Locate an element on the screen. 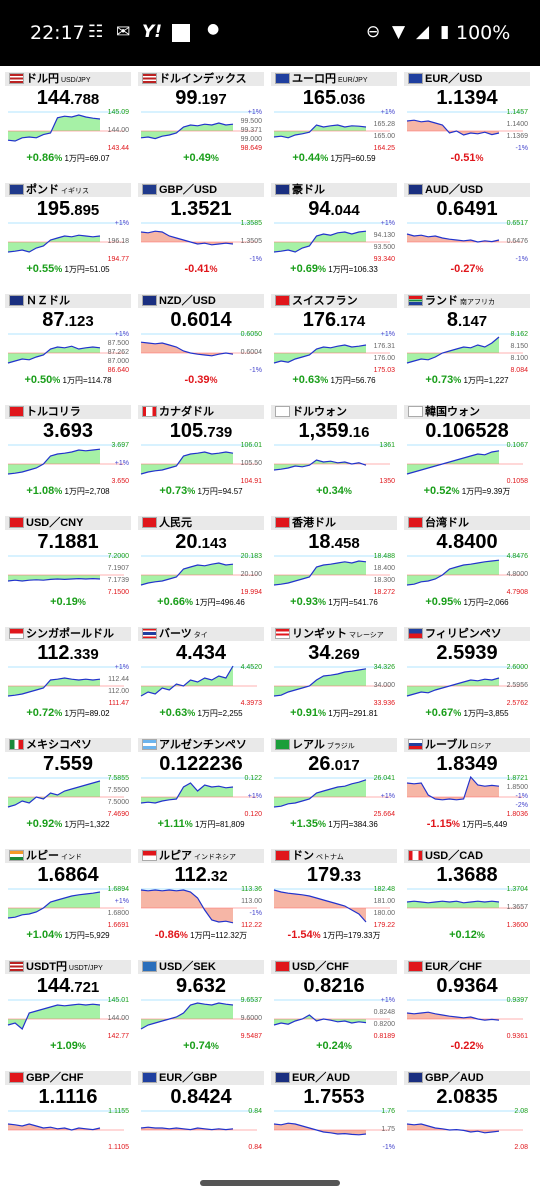 The image size is (540, 1199). tile-header: トルコリラ is located at coordinates (68, 412).